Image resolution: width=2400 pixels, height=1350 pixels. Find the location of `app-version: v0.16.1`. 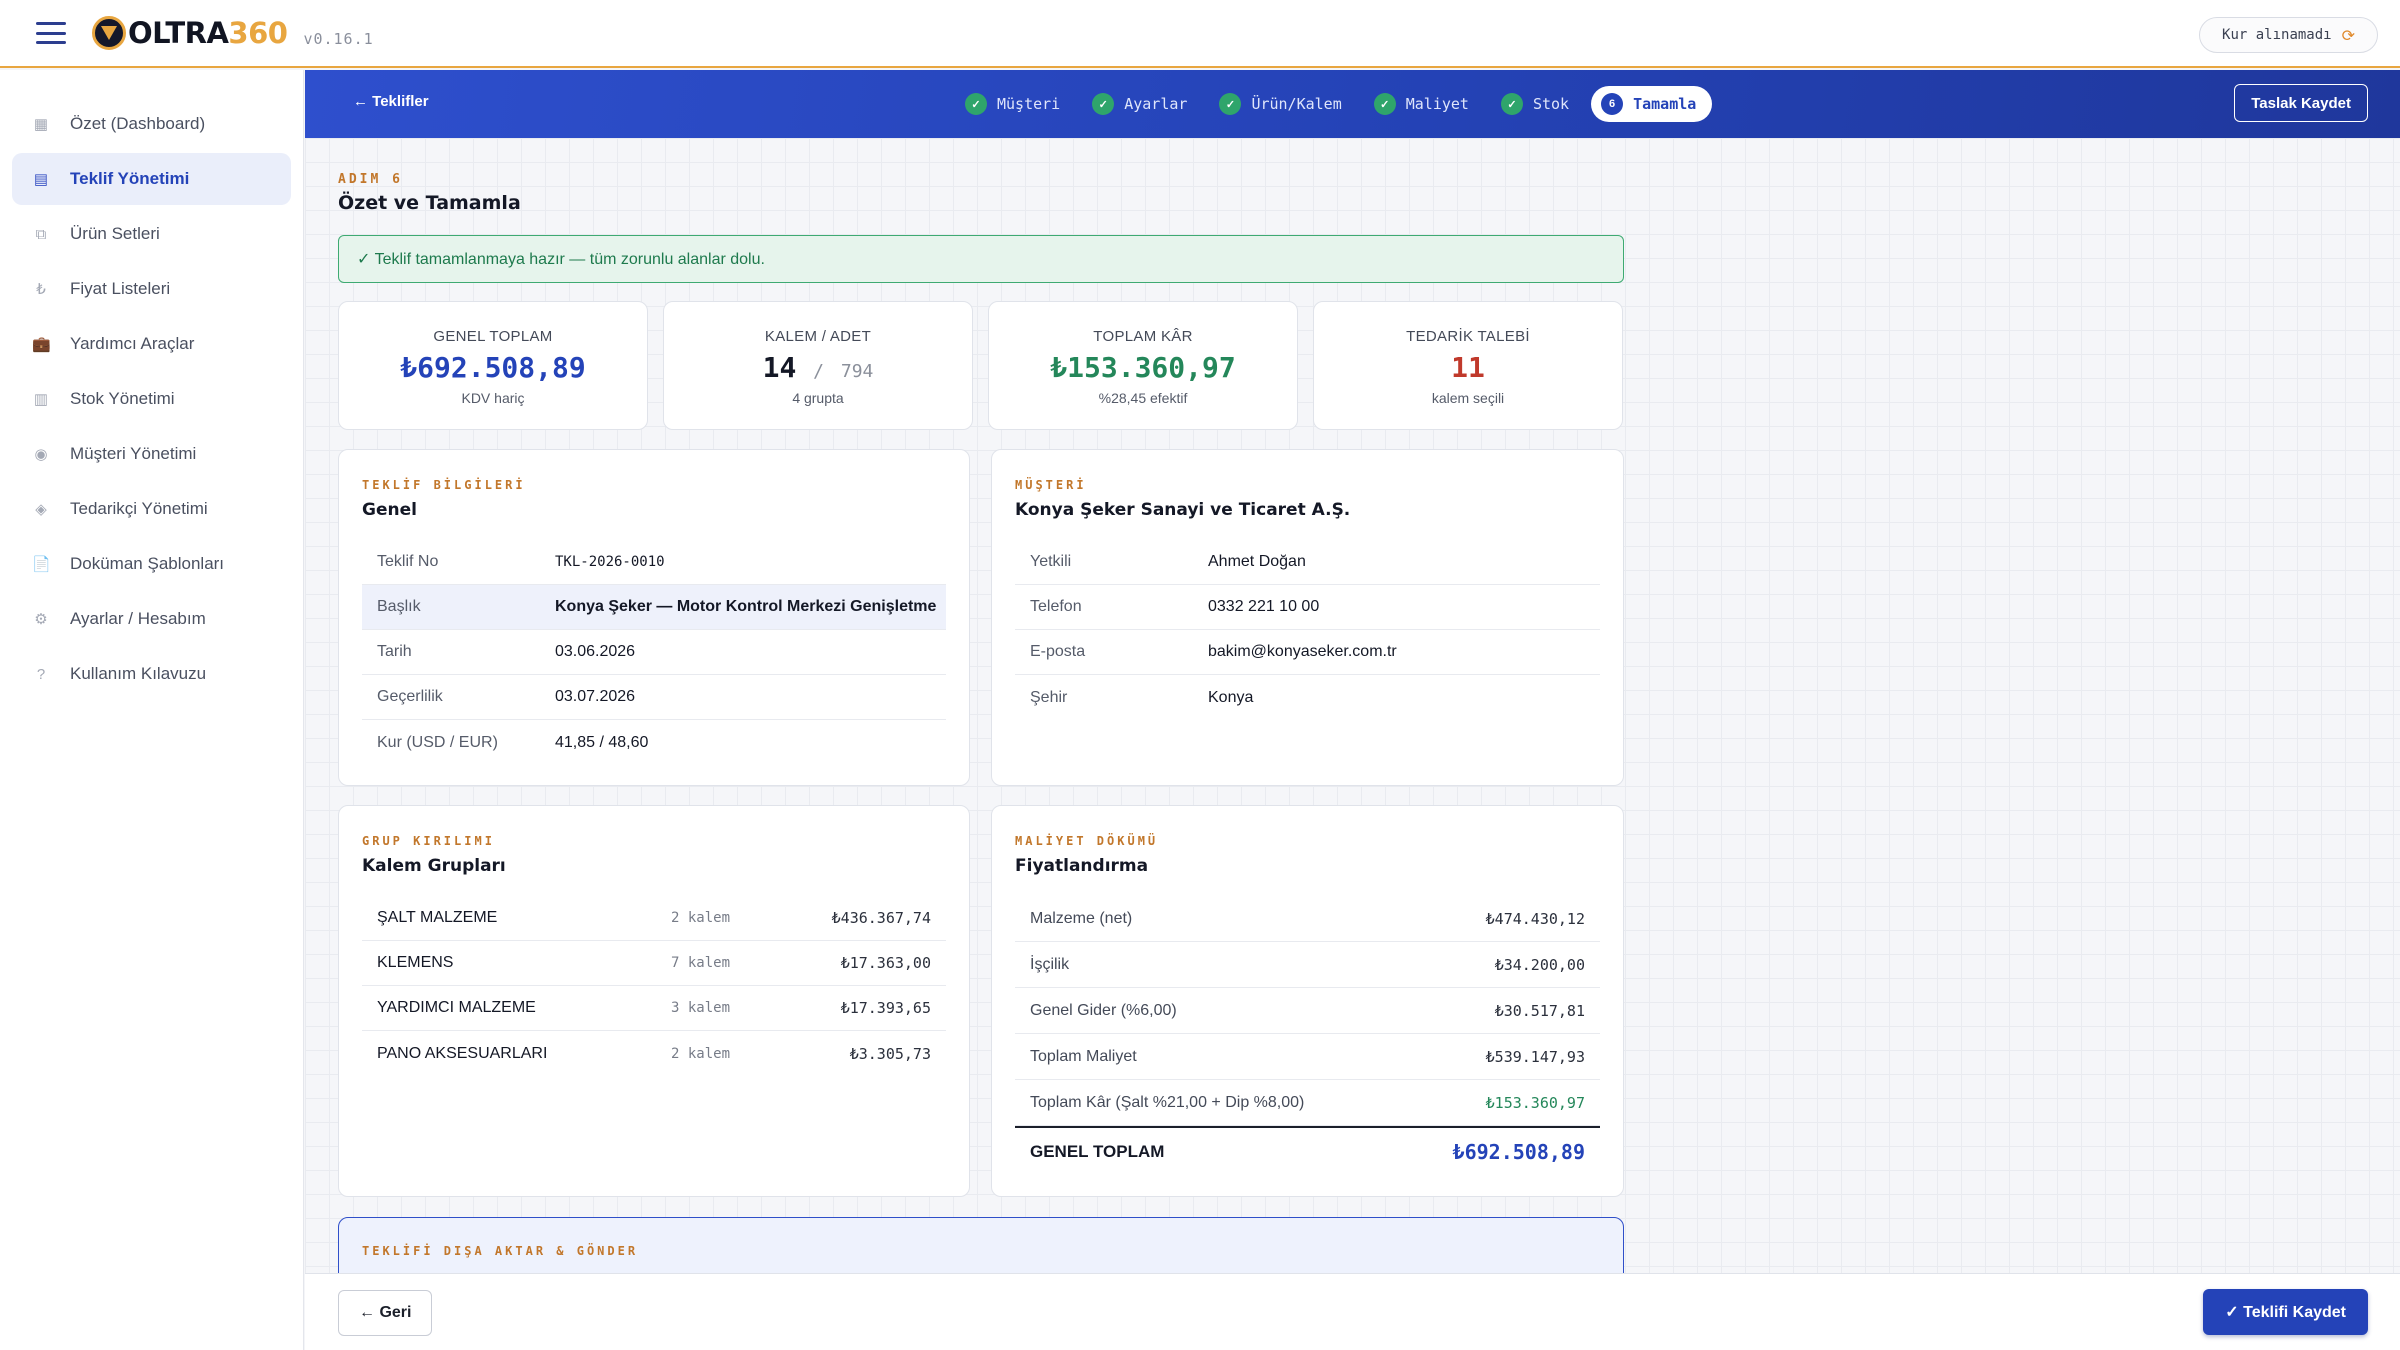

app-version: v0.16.1 is located at coordinates (338, 39).